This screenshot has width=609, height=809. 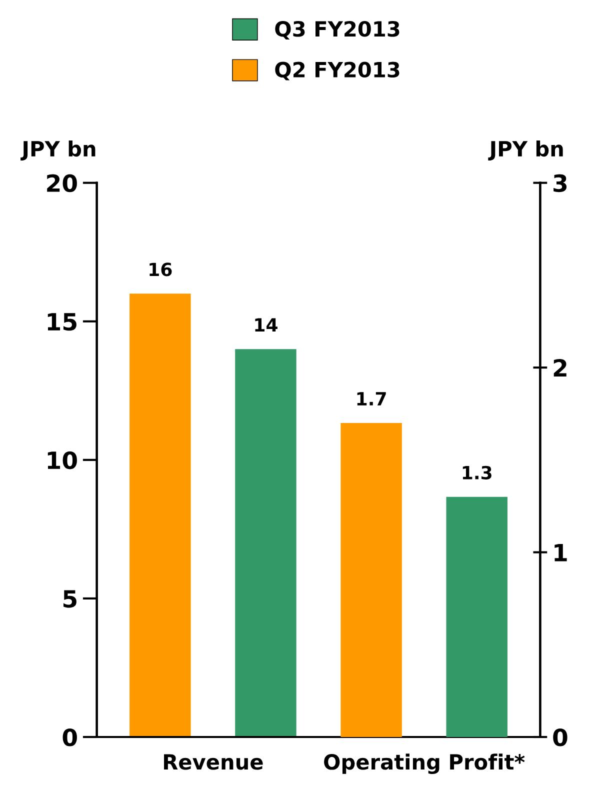 I want to click on y2-axis-title: JPY bn, so click(x=525, y=150).